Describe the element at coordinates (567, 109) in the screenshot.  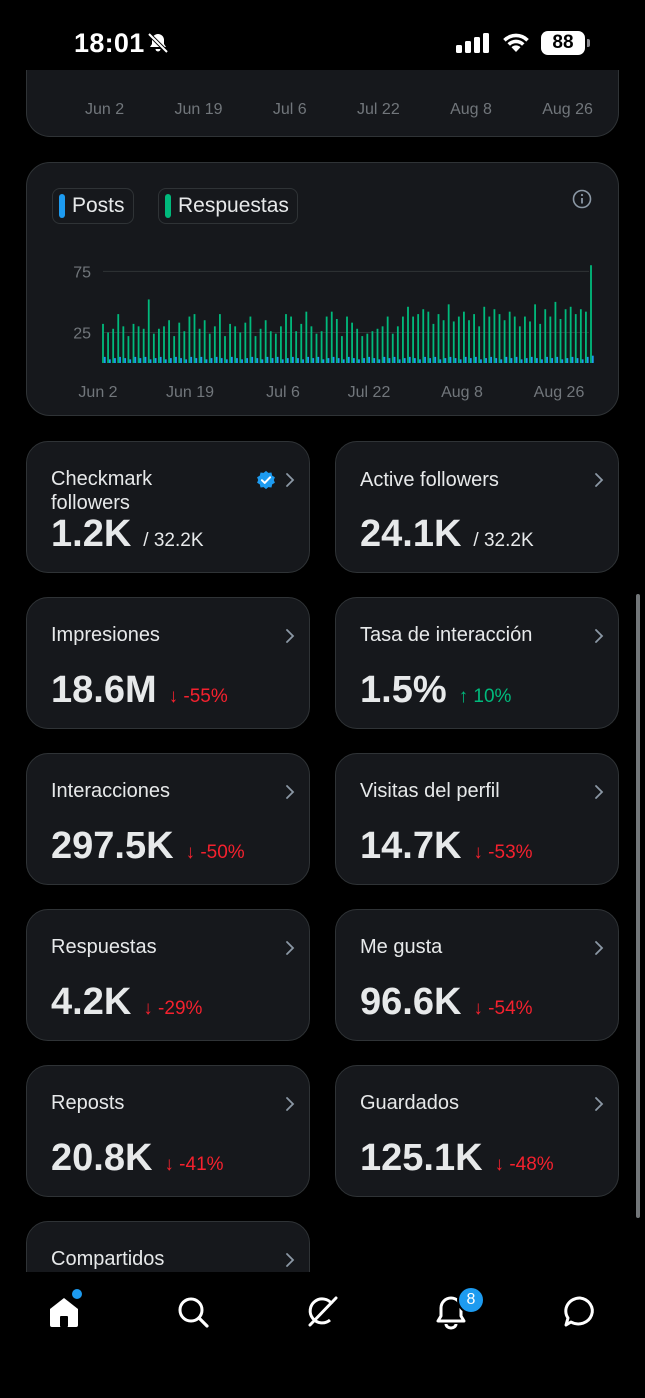
I see `x-tick: Aug 26` at that location.